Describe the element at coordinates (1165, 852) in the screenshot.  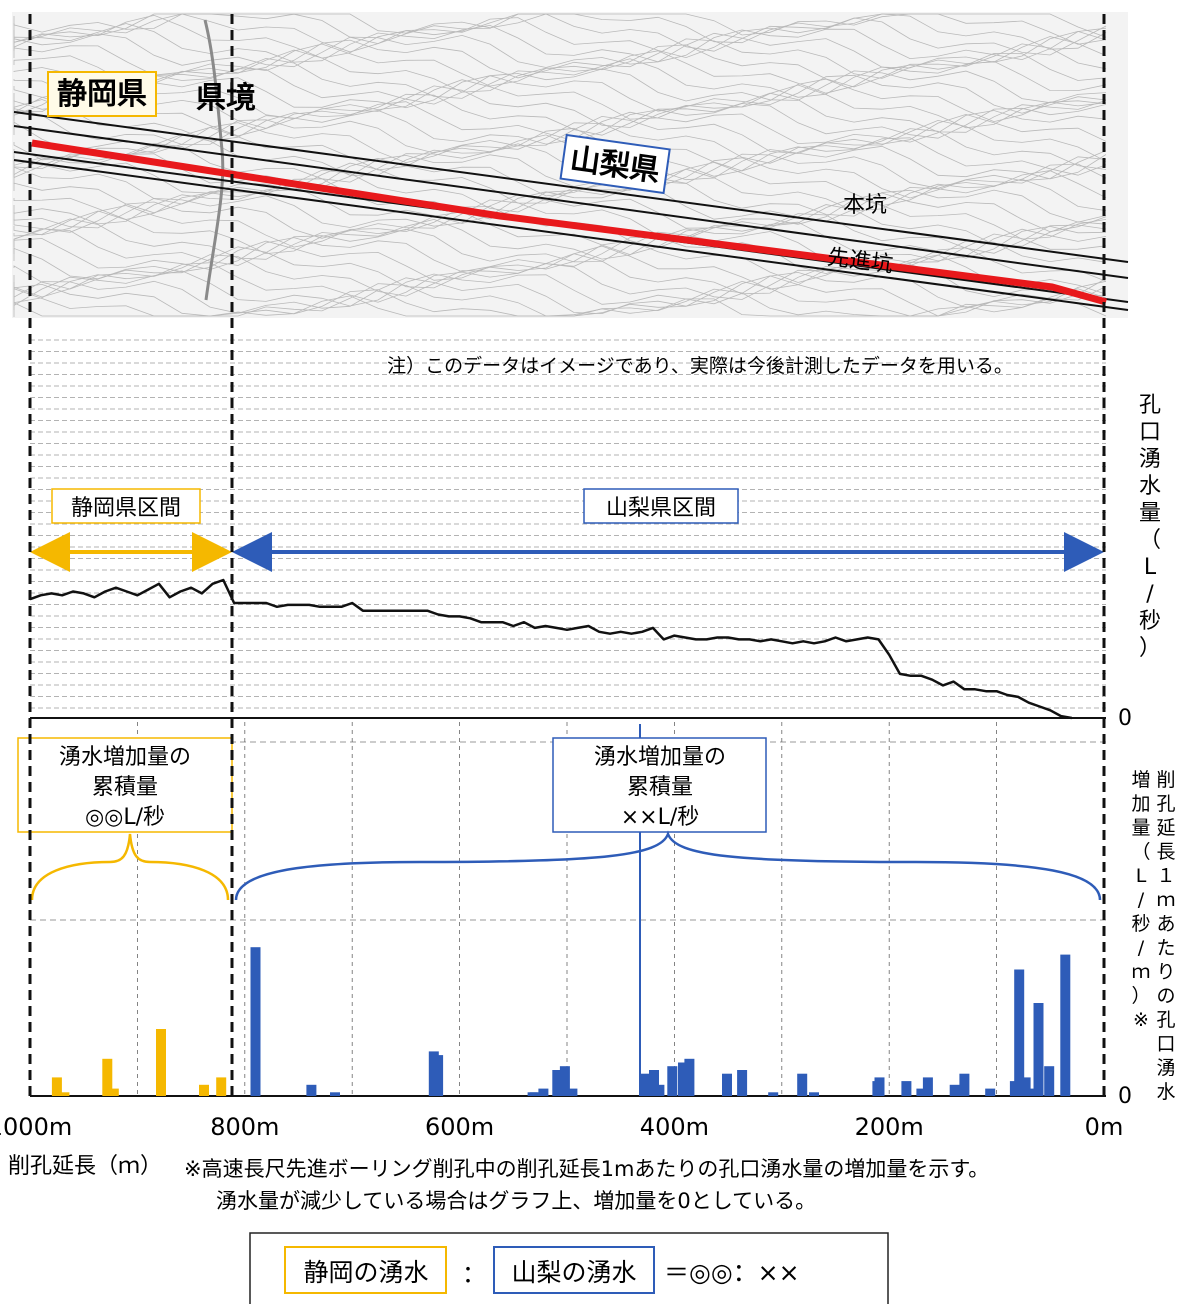
I see `increment-ylabel-char: 長` at that location.